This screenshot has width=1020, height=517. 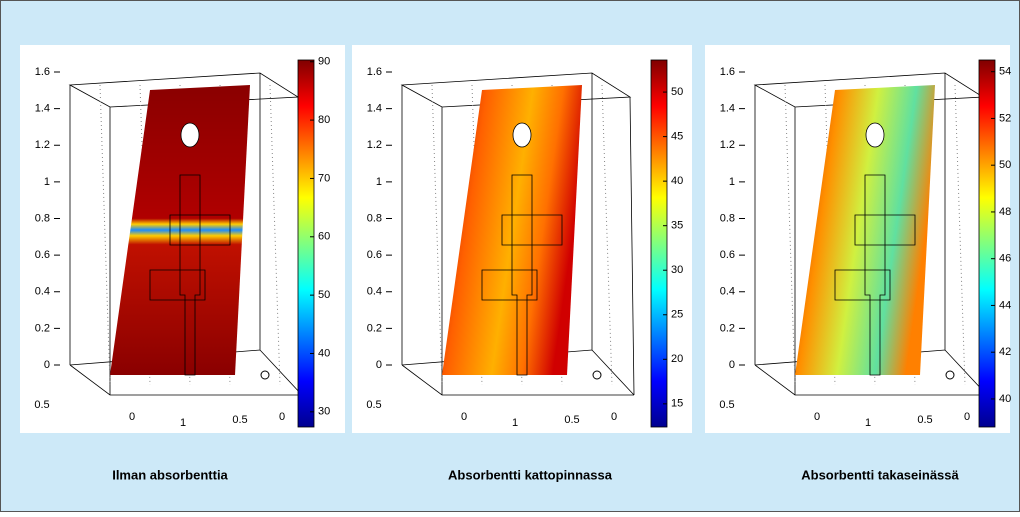 What do you see at coordinates (677, 315) in the screenshot?
I see `colorbar-tick-label: 25` at bounding box center [677, 315].